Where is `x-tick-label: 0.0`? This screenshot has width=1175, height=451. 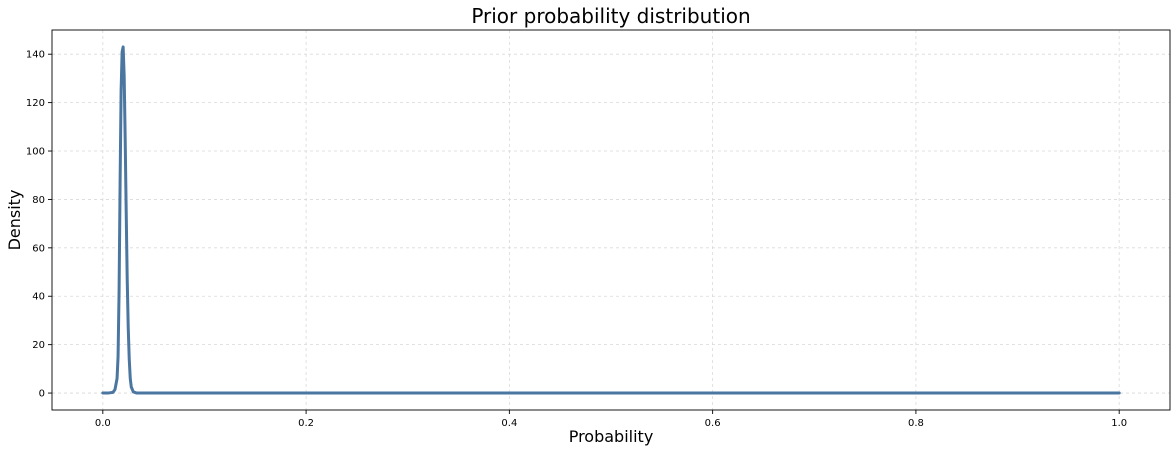
x-tick-label: 0.0 is located at coordinates (103, 423).